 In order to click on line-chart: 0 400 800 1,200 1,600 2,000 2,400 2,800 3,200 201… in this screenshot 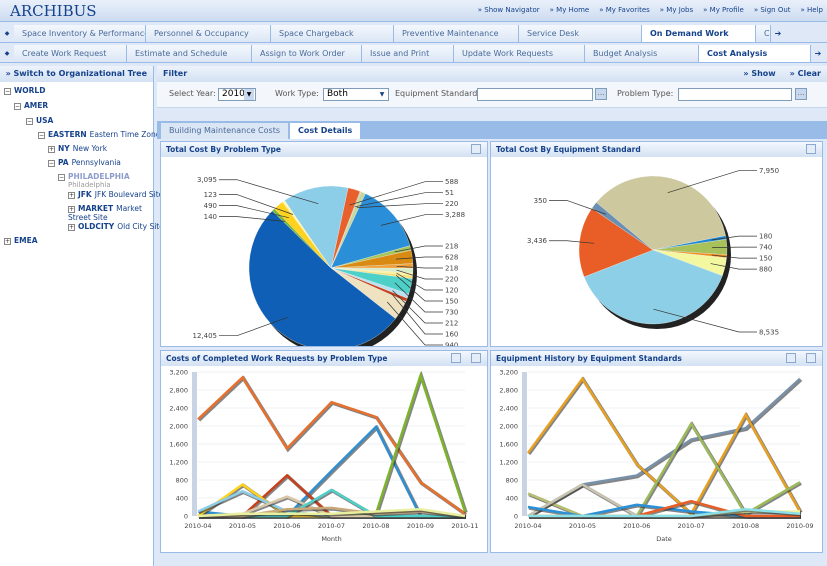, I will do `click(656, 456)`.